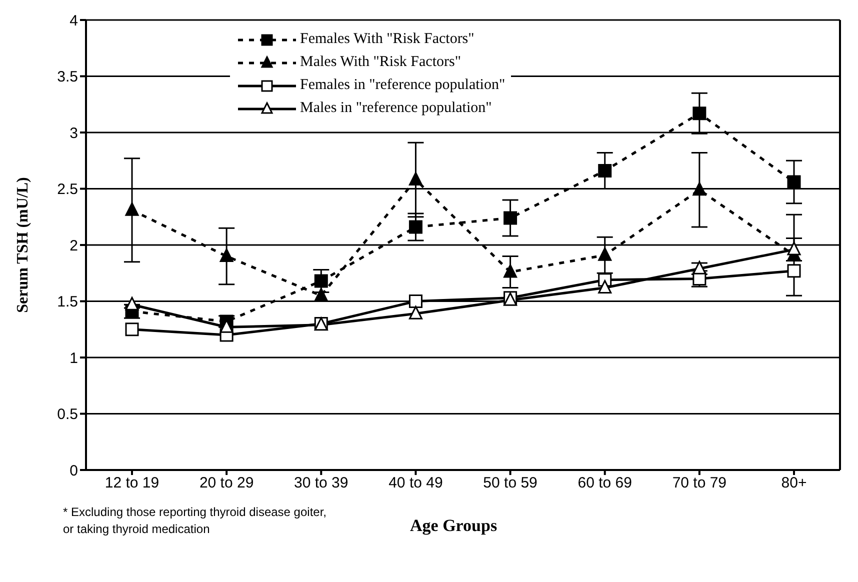  I want to click on x-tick-label: 12 to 19, so click(132, 483).